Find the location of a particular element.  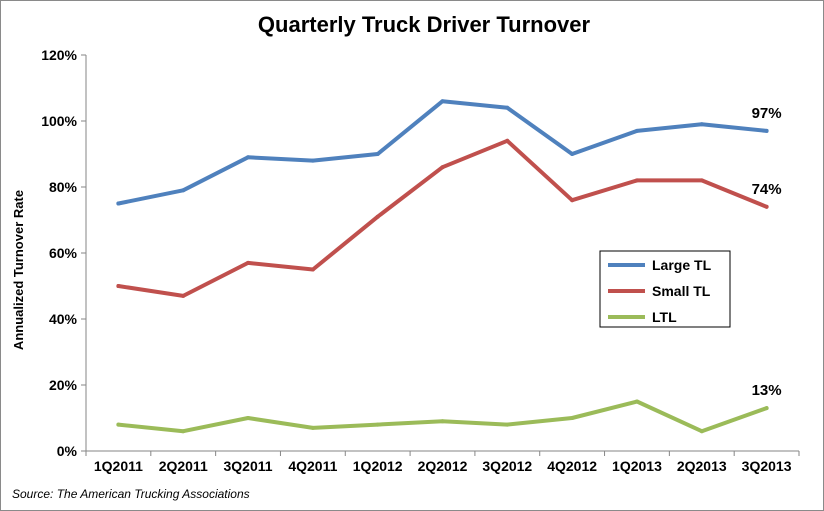

chart-title: Quarterly Truck Driver Turnover is located at coordinates (424, 24).